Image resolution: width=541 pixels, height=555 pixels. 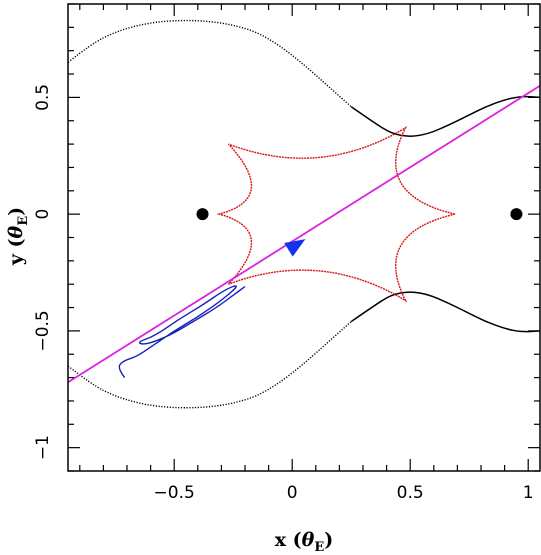 I want to click on critical-curve-lower-solid, so click(x=445, y=312).